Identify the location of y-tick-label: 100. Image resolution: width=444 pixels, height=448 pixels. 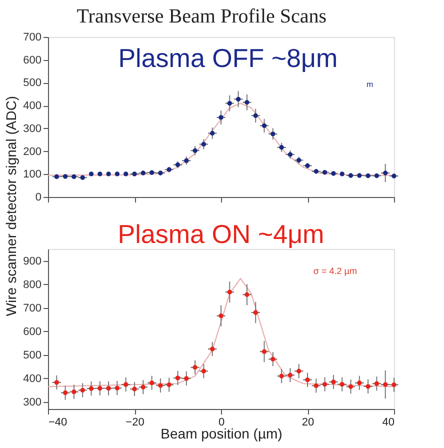
(32, 174).